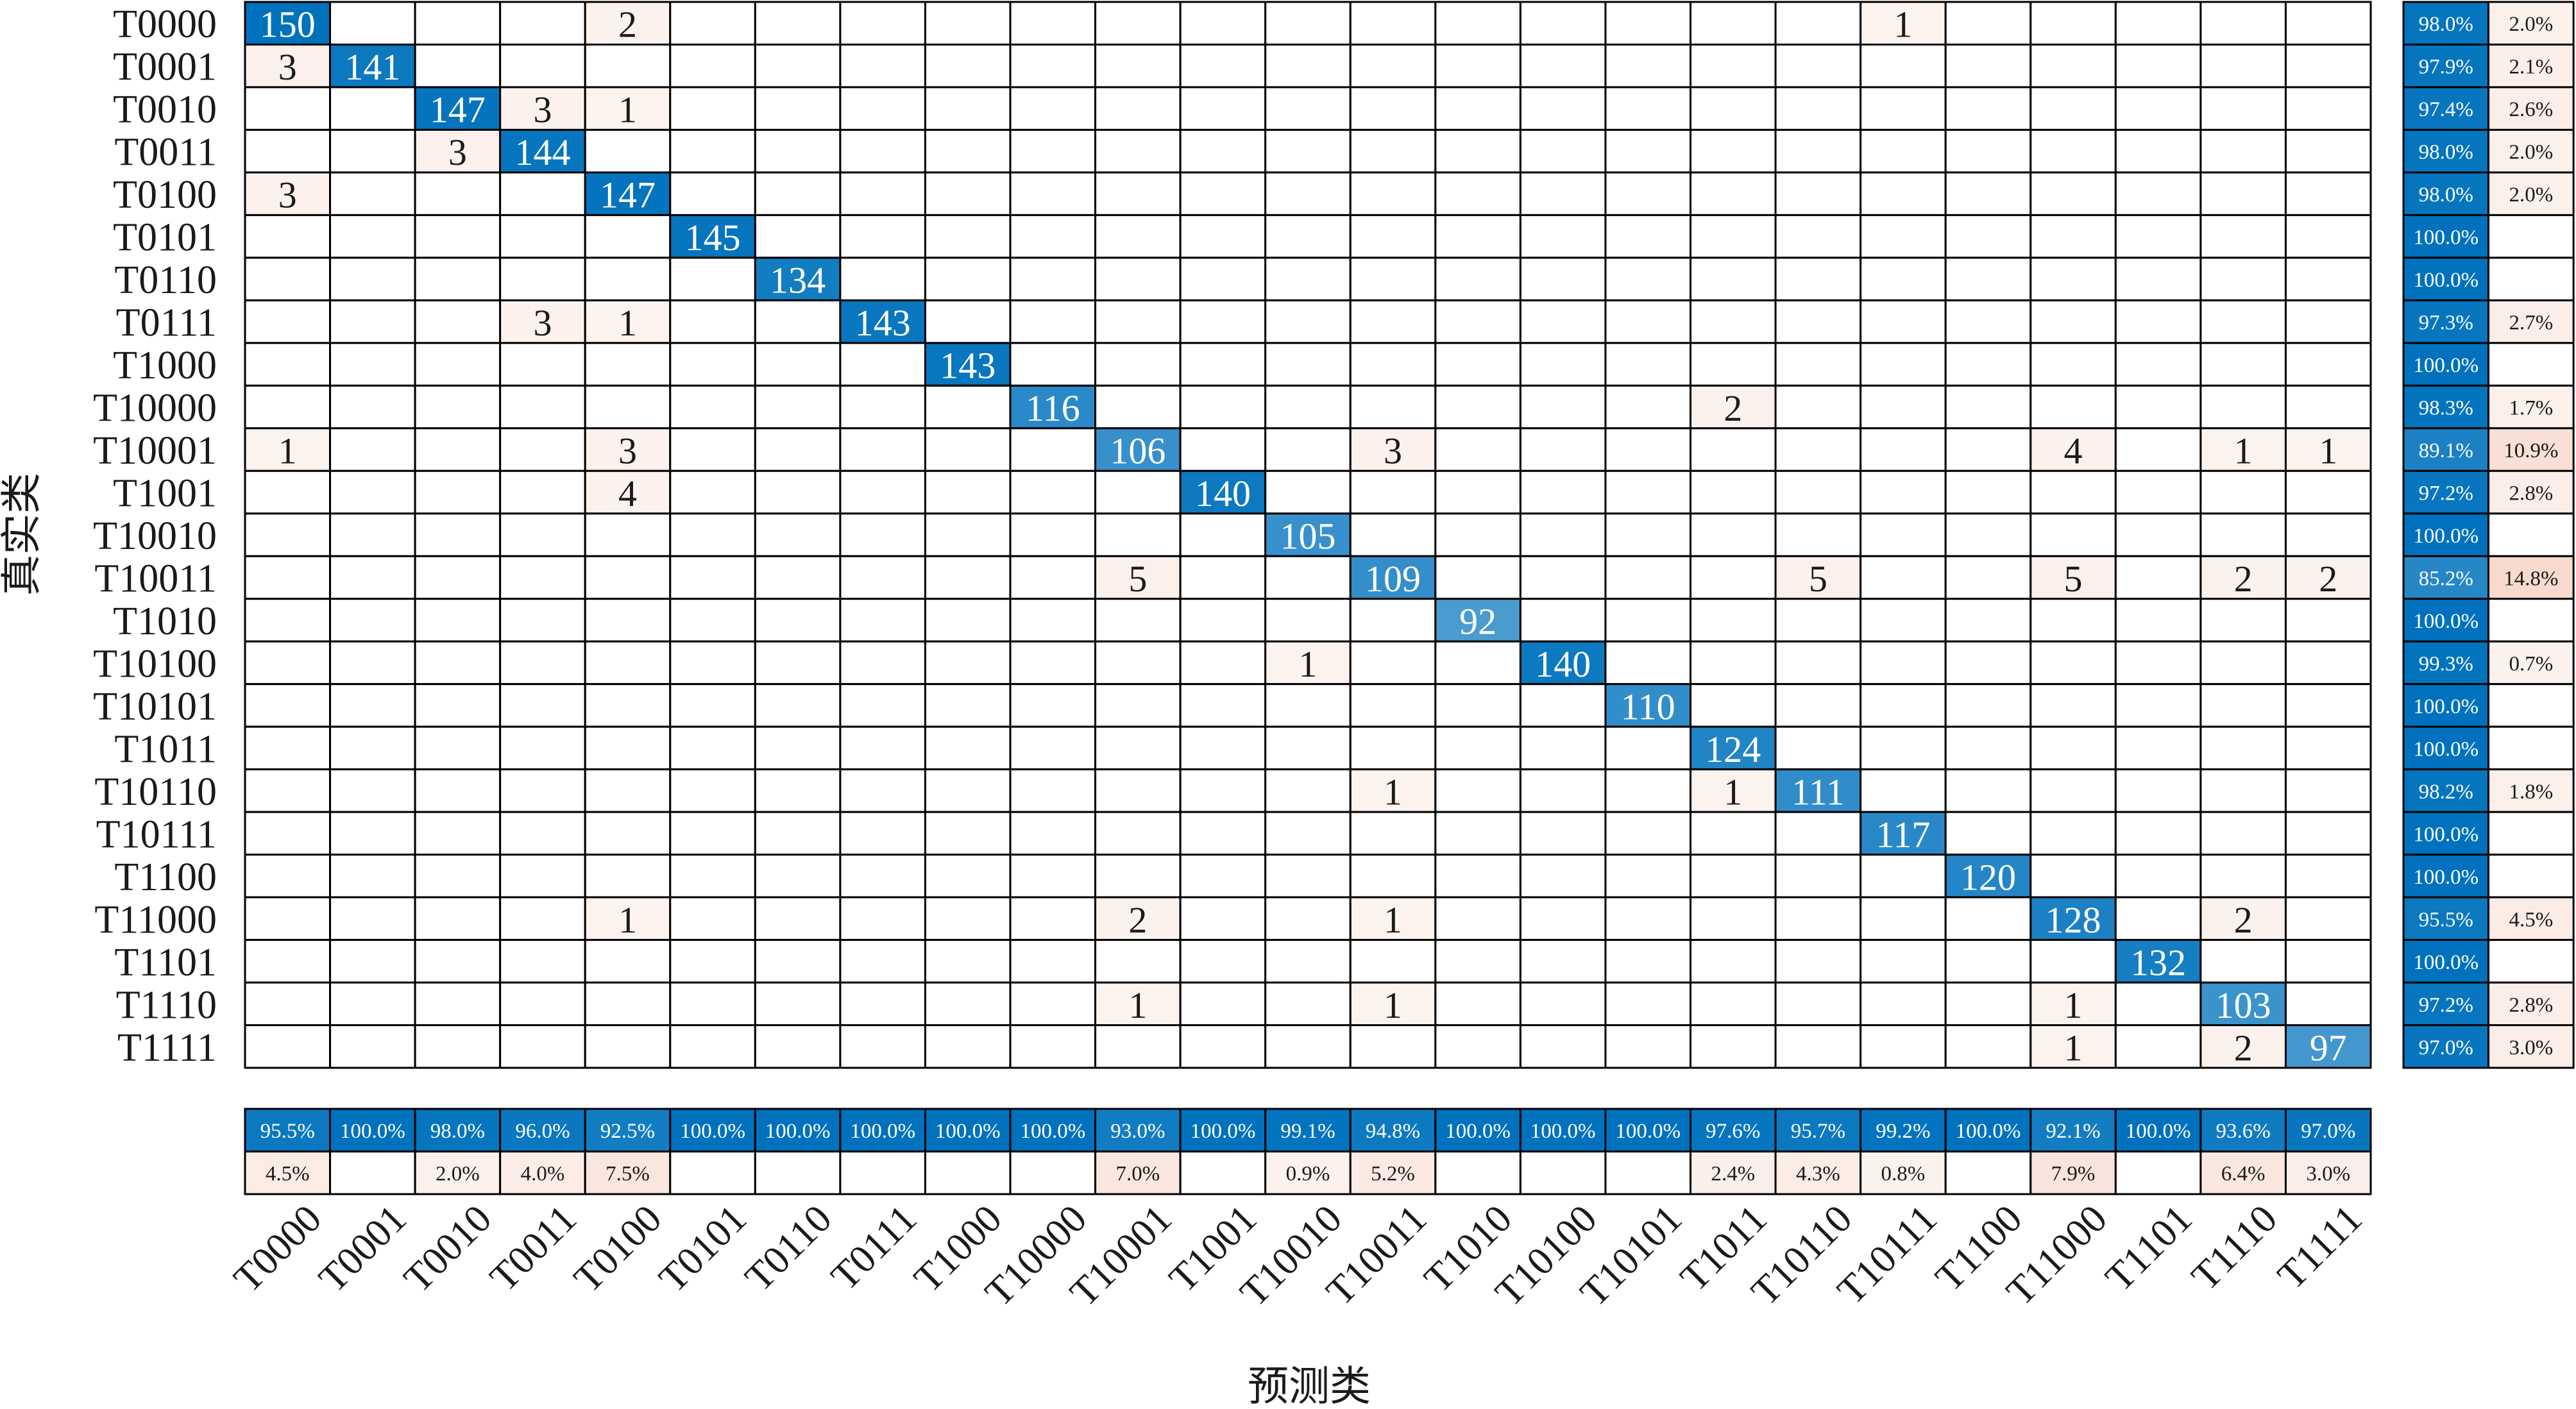 Image resolution: width=2576 pixels, height=1409 pixels. I want to click on summary-label: 97.0%, so click(2328, 1131).